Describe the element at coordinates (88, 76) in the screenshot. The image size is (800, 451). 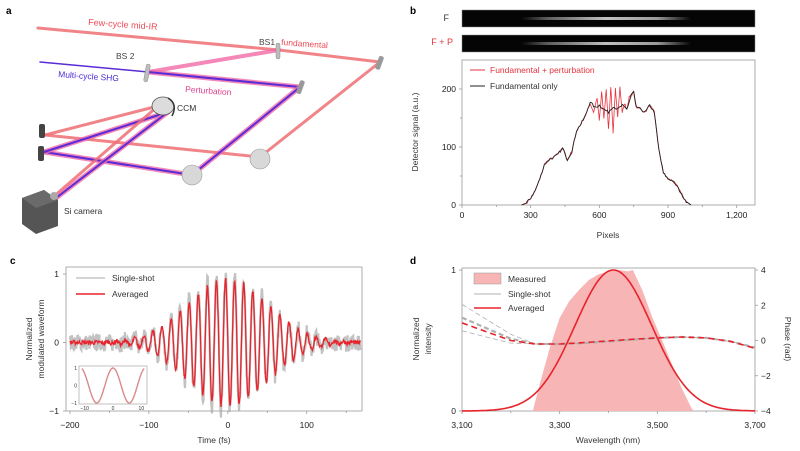
I see `shg-label: Multi-cycle SHG` at that location.